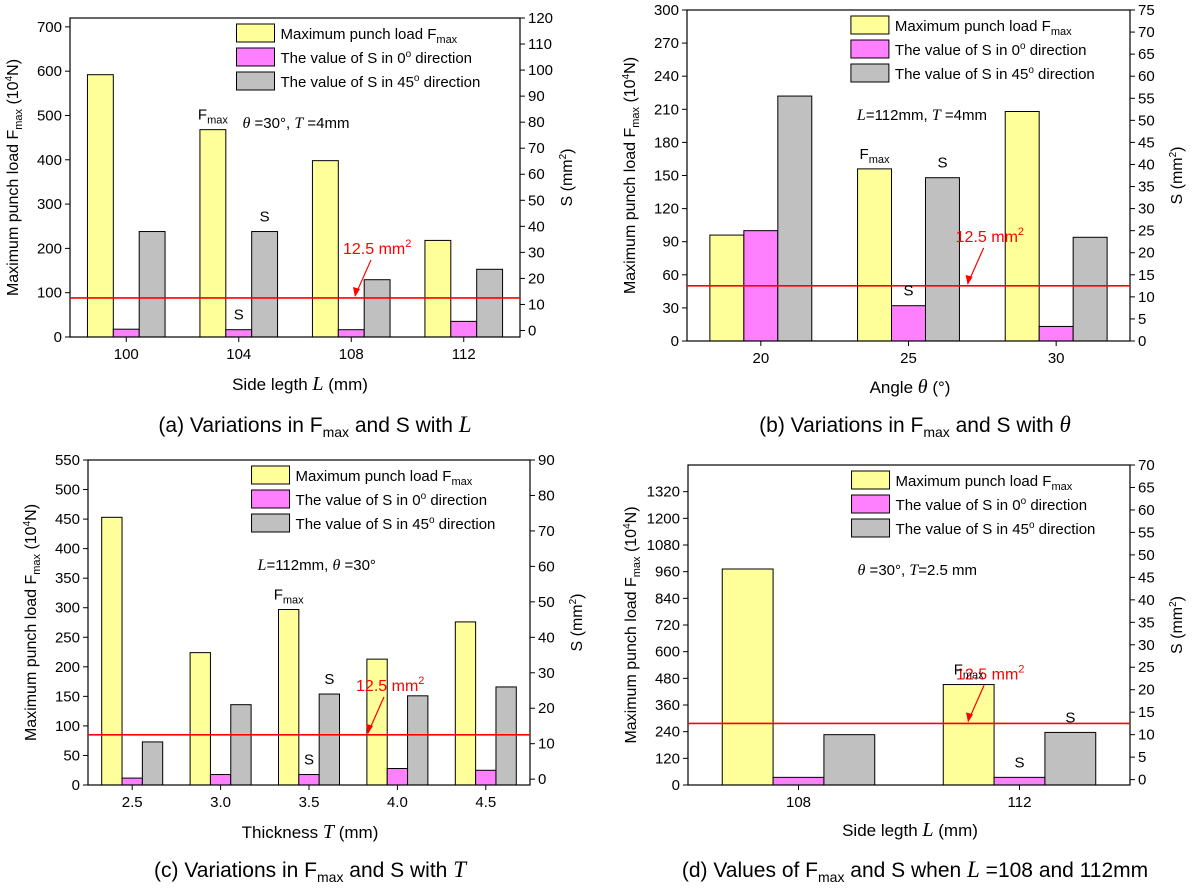  I want to click on y-left-tick-label: 500, so click(49, 115).